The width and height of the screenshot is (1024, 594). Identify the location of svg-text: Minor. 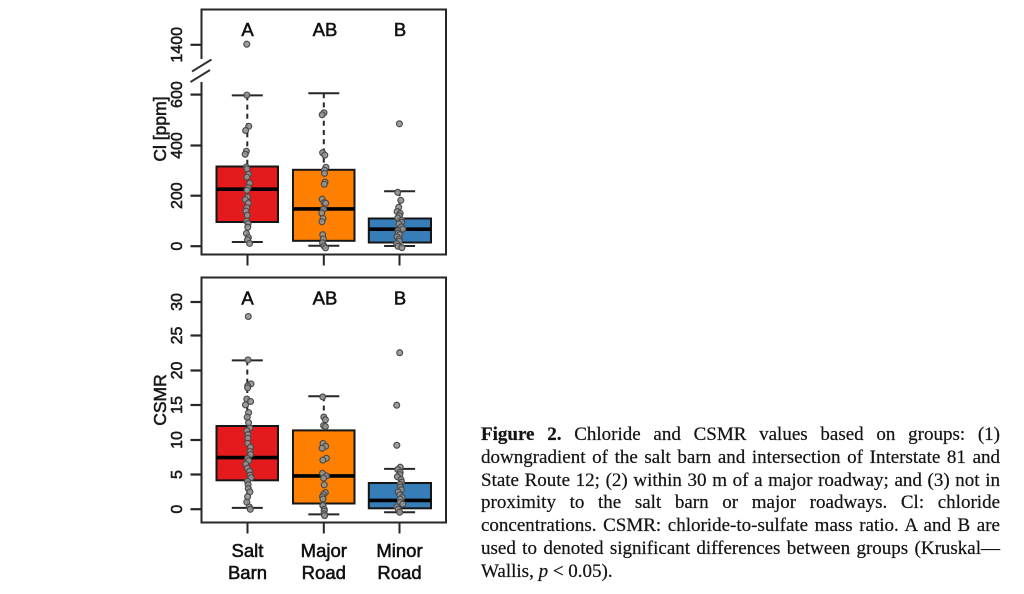
(399, 550).